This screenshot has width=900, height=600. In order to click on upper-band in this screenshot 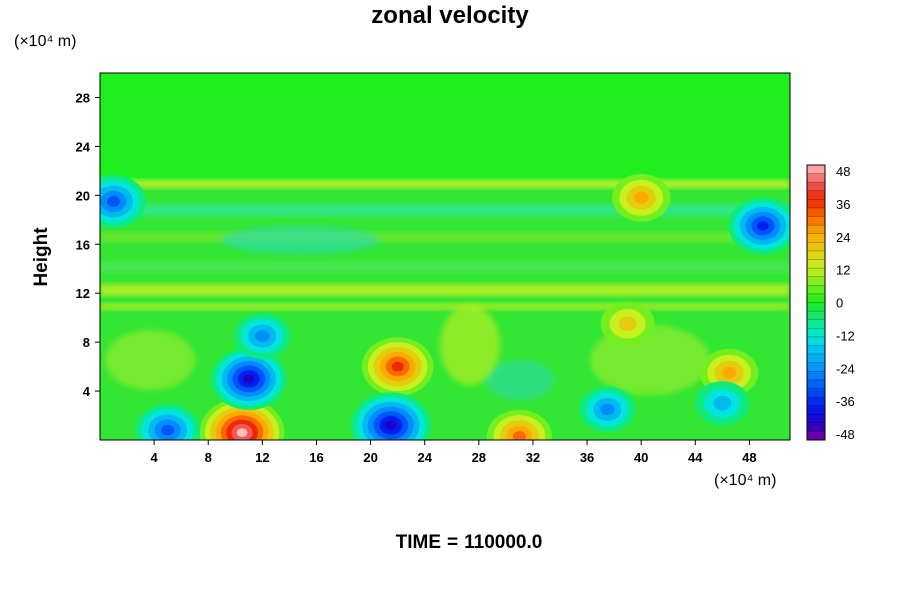, I will do `click(445, 127)`.